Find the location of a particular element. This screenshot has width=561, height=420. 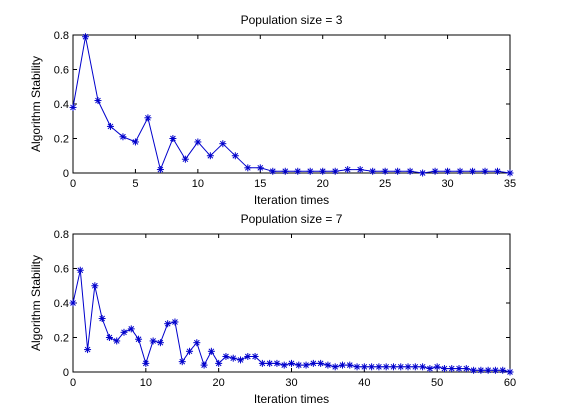

chart-title: Population size = 3 is located at coordinates (292, 20).